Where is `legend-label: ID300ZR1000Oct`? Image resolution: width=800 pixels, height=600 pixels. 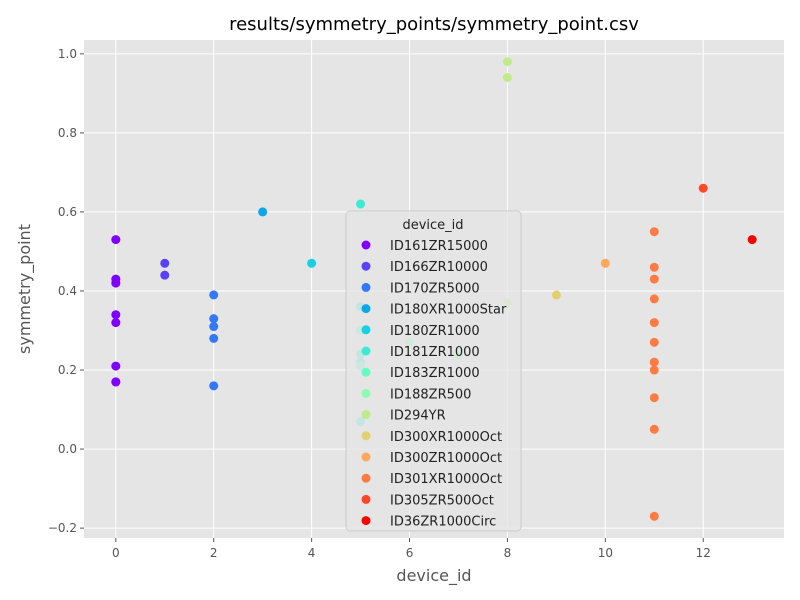 legend-label: ID300ZR1000Oct is located at coordinates (446, 458).